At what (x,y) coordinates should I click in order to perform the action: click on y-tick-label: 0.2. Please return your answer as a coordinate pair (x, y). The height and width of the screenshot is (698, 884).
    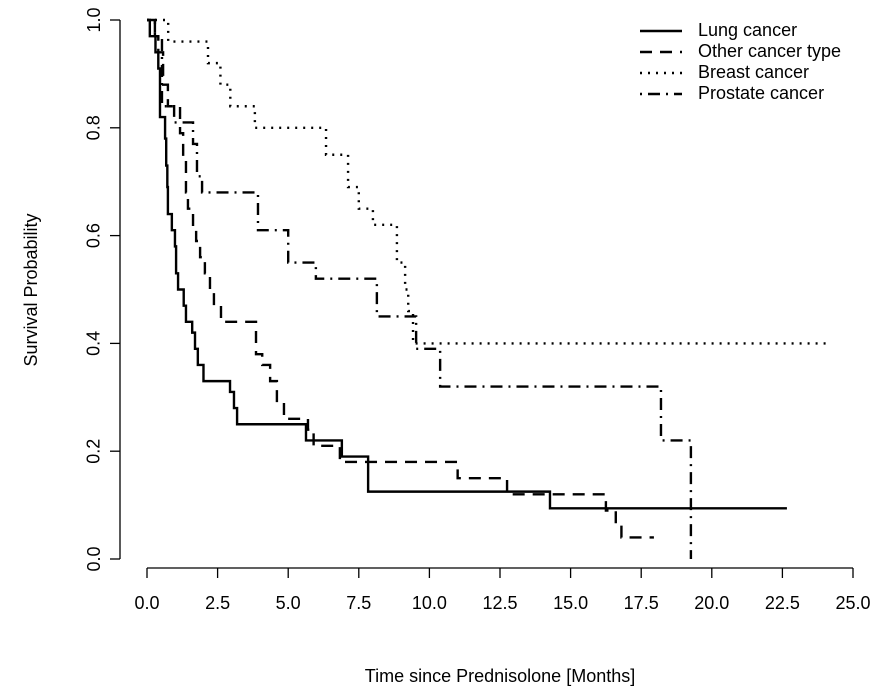
    Looking at the image, I should click on (94, 451).